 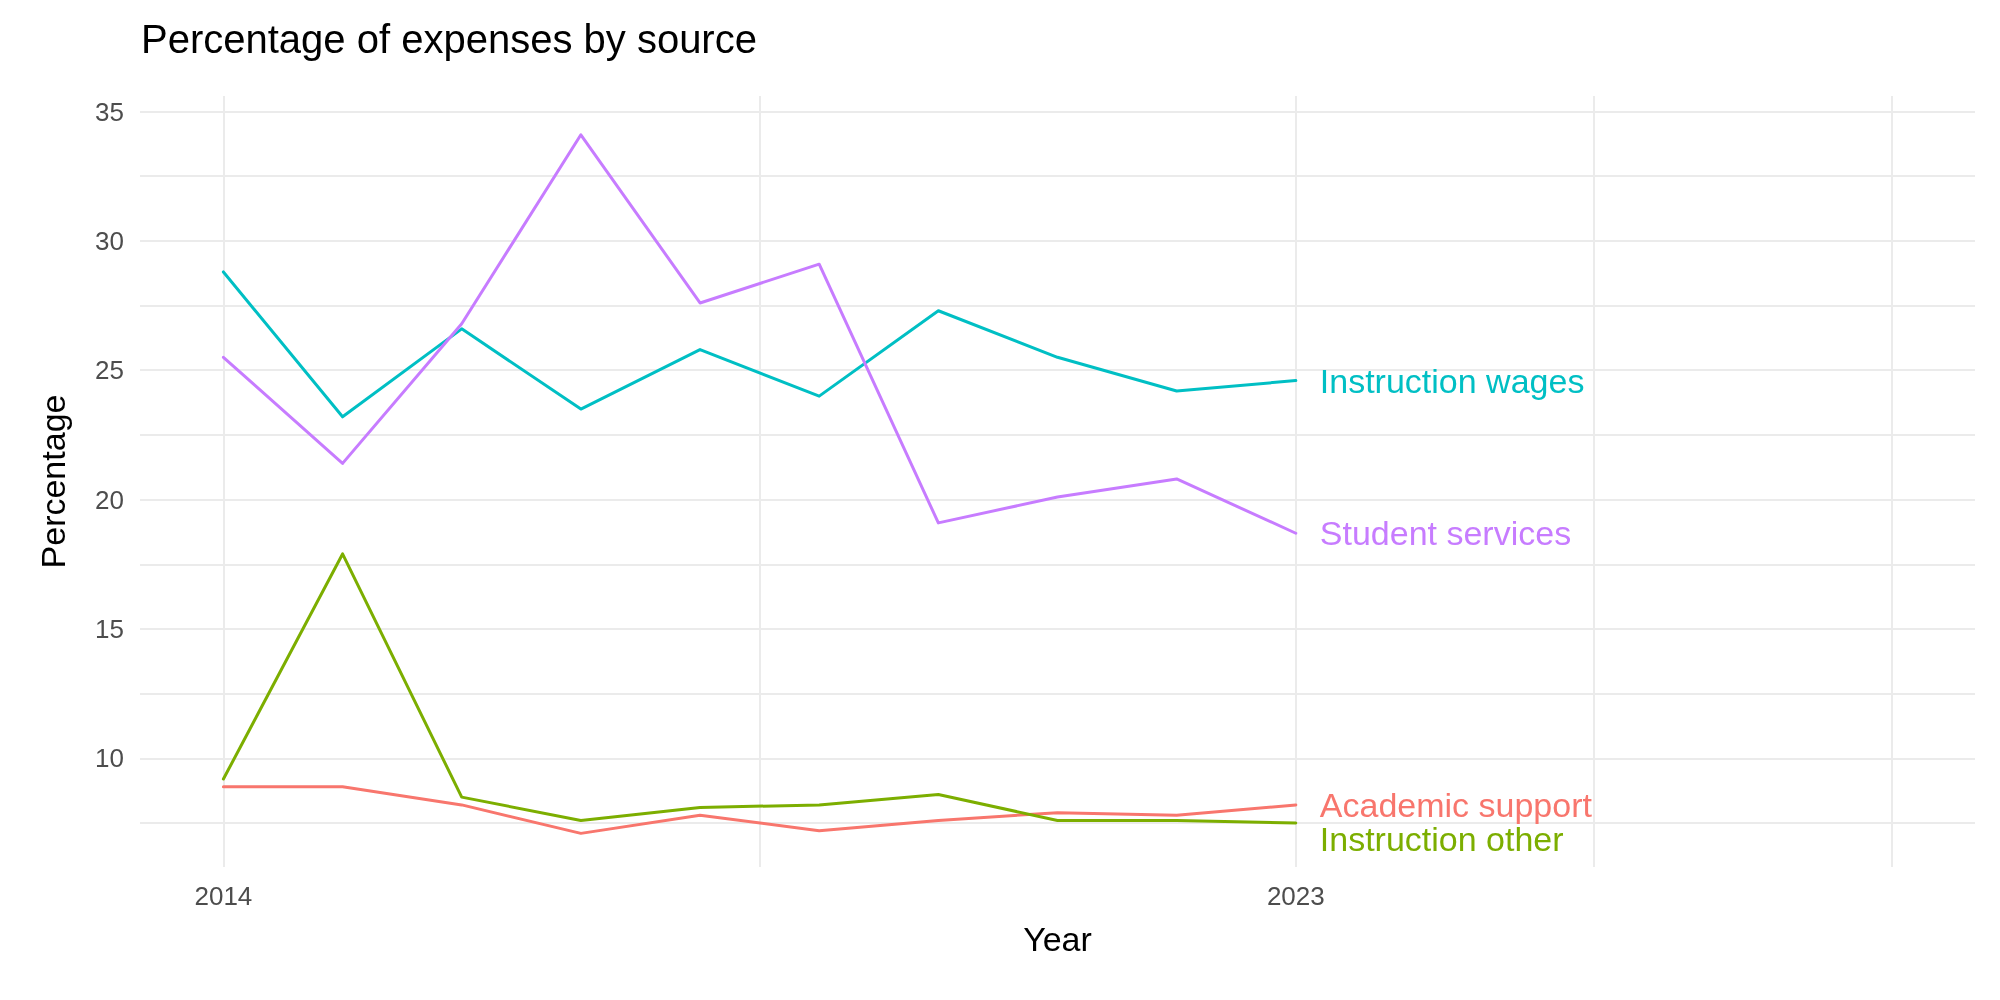 I want to click on x-tick-label: 2023, so click(x=1295, y=896).